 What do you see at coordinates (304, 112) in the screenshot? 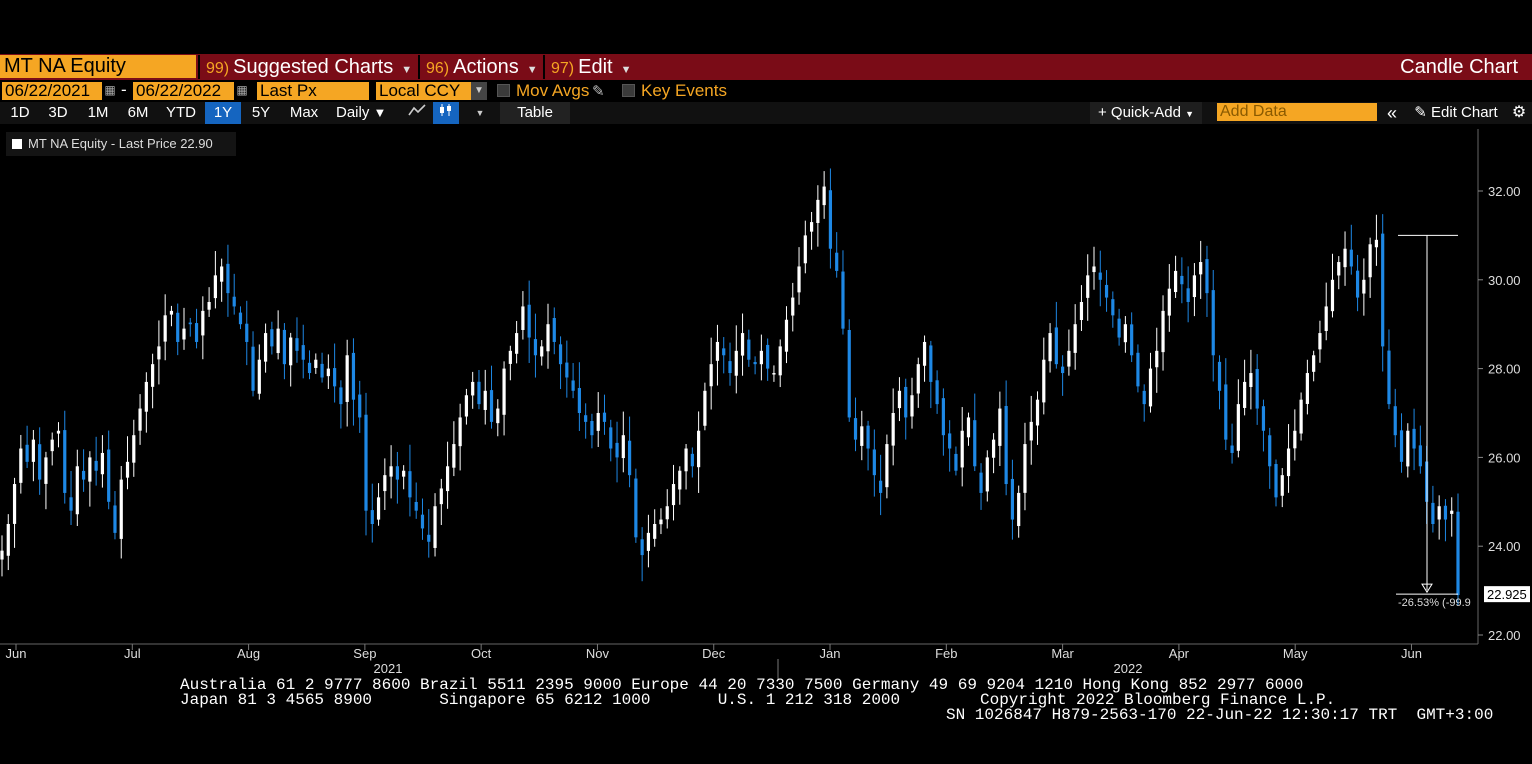
I see `period-max: Max` at bounding box center [304, 112].